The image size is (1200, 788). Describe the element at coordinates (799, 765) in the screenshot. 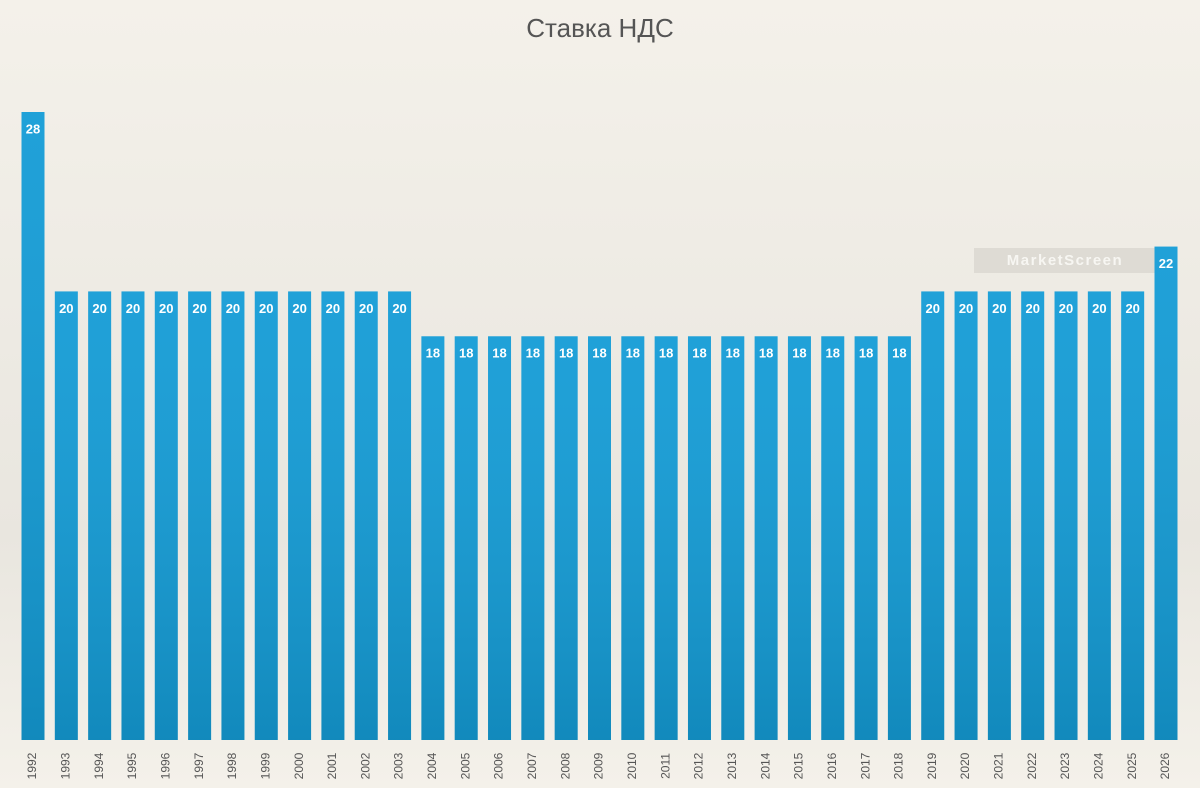

I see `x-tick-label: 2015` at that location.